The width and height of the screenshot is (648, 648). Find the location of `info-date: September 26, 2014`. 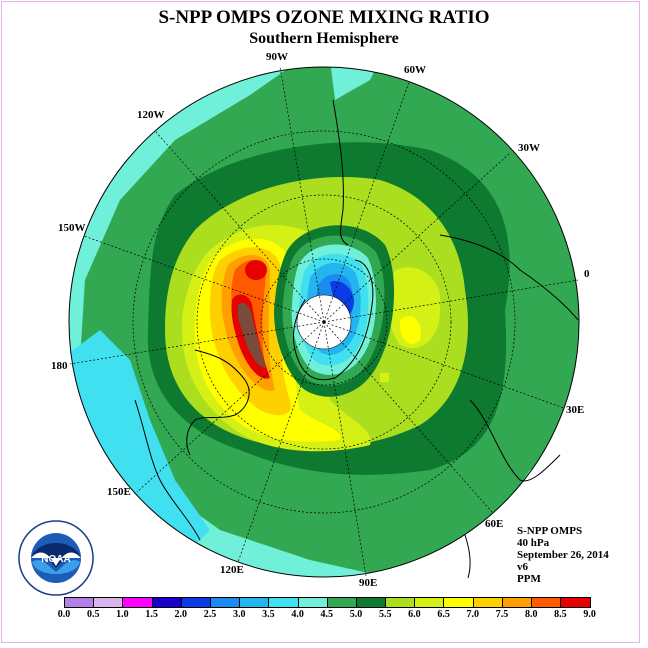

info-date: September 26, 2014 is located at coordinates (563, 555).